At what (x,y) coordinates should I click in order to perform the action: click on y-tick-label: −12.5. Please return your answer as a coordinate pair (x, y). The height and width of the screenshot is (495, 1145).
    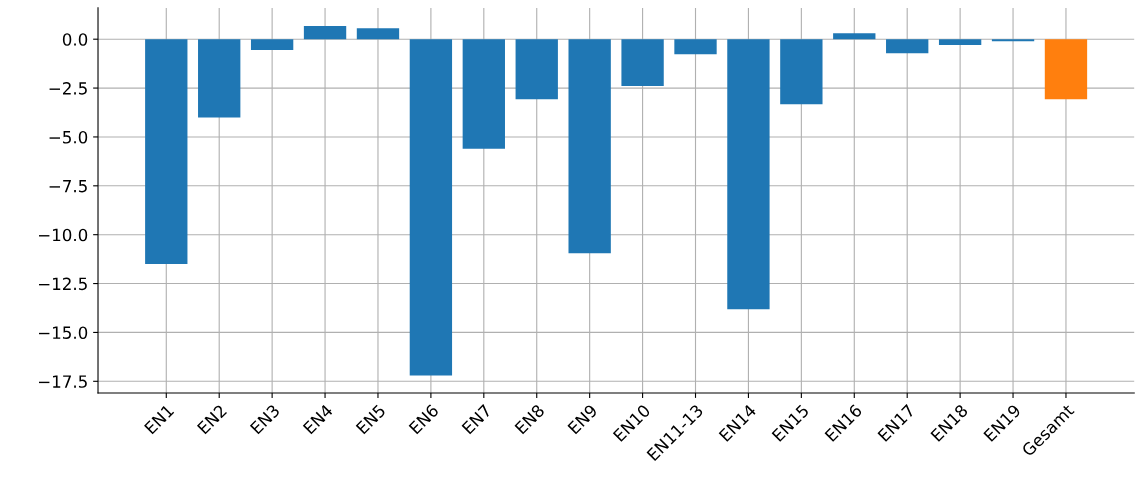
    Looking at the image, I should click on (62, 284).